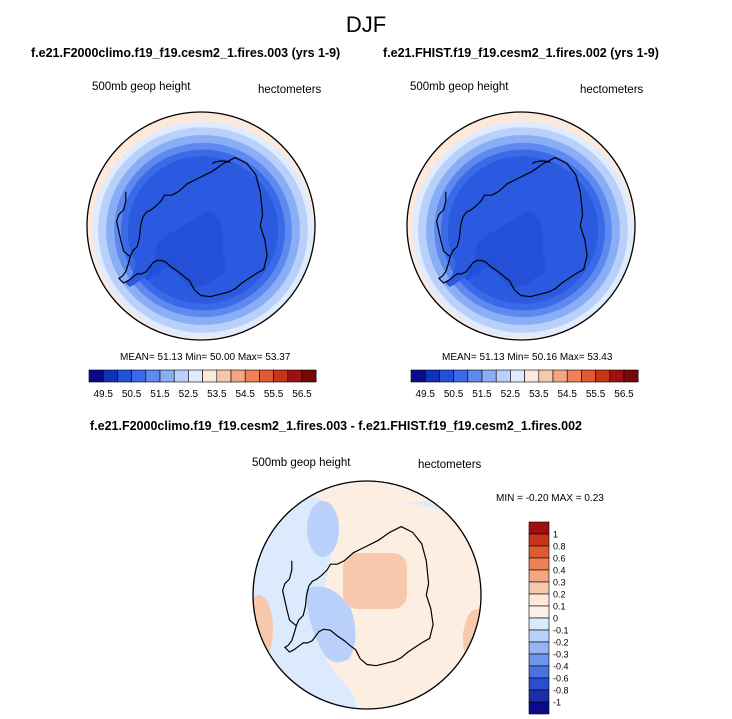 Image resolution: width=732 pixels, height=719 pixels. I want to click on panel1-map, so click(201, 226).